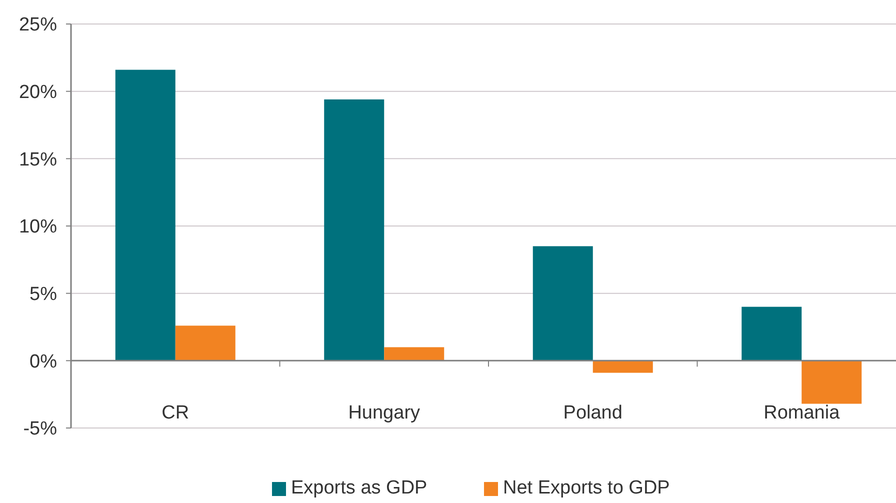 The width and height of the screenshot is (896, 503). I want to click on y-tick-label: 5%, so click(44, 294).